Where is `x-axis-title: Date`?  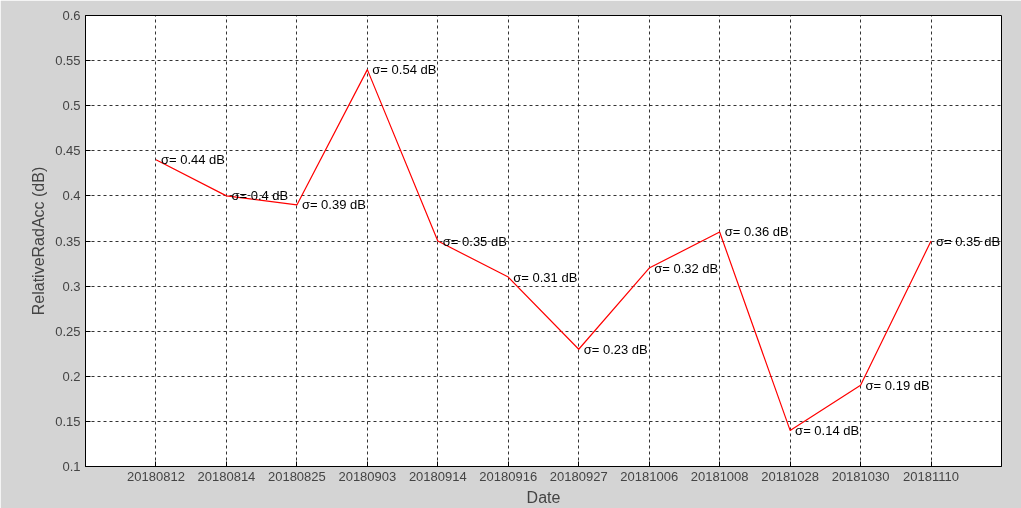 x-axis-title: Date is located at coordinates (543, 497).